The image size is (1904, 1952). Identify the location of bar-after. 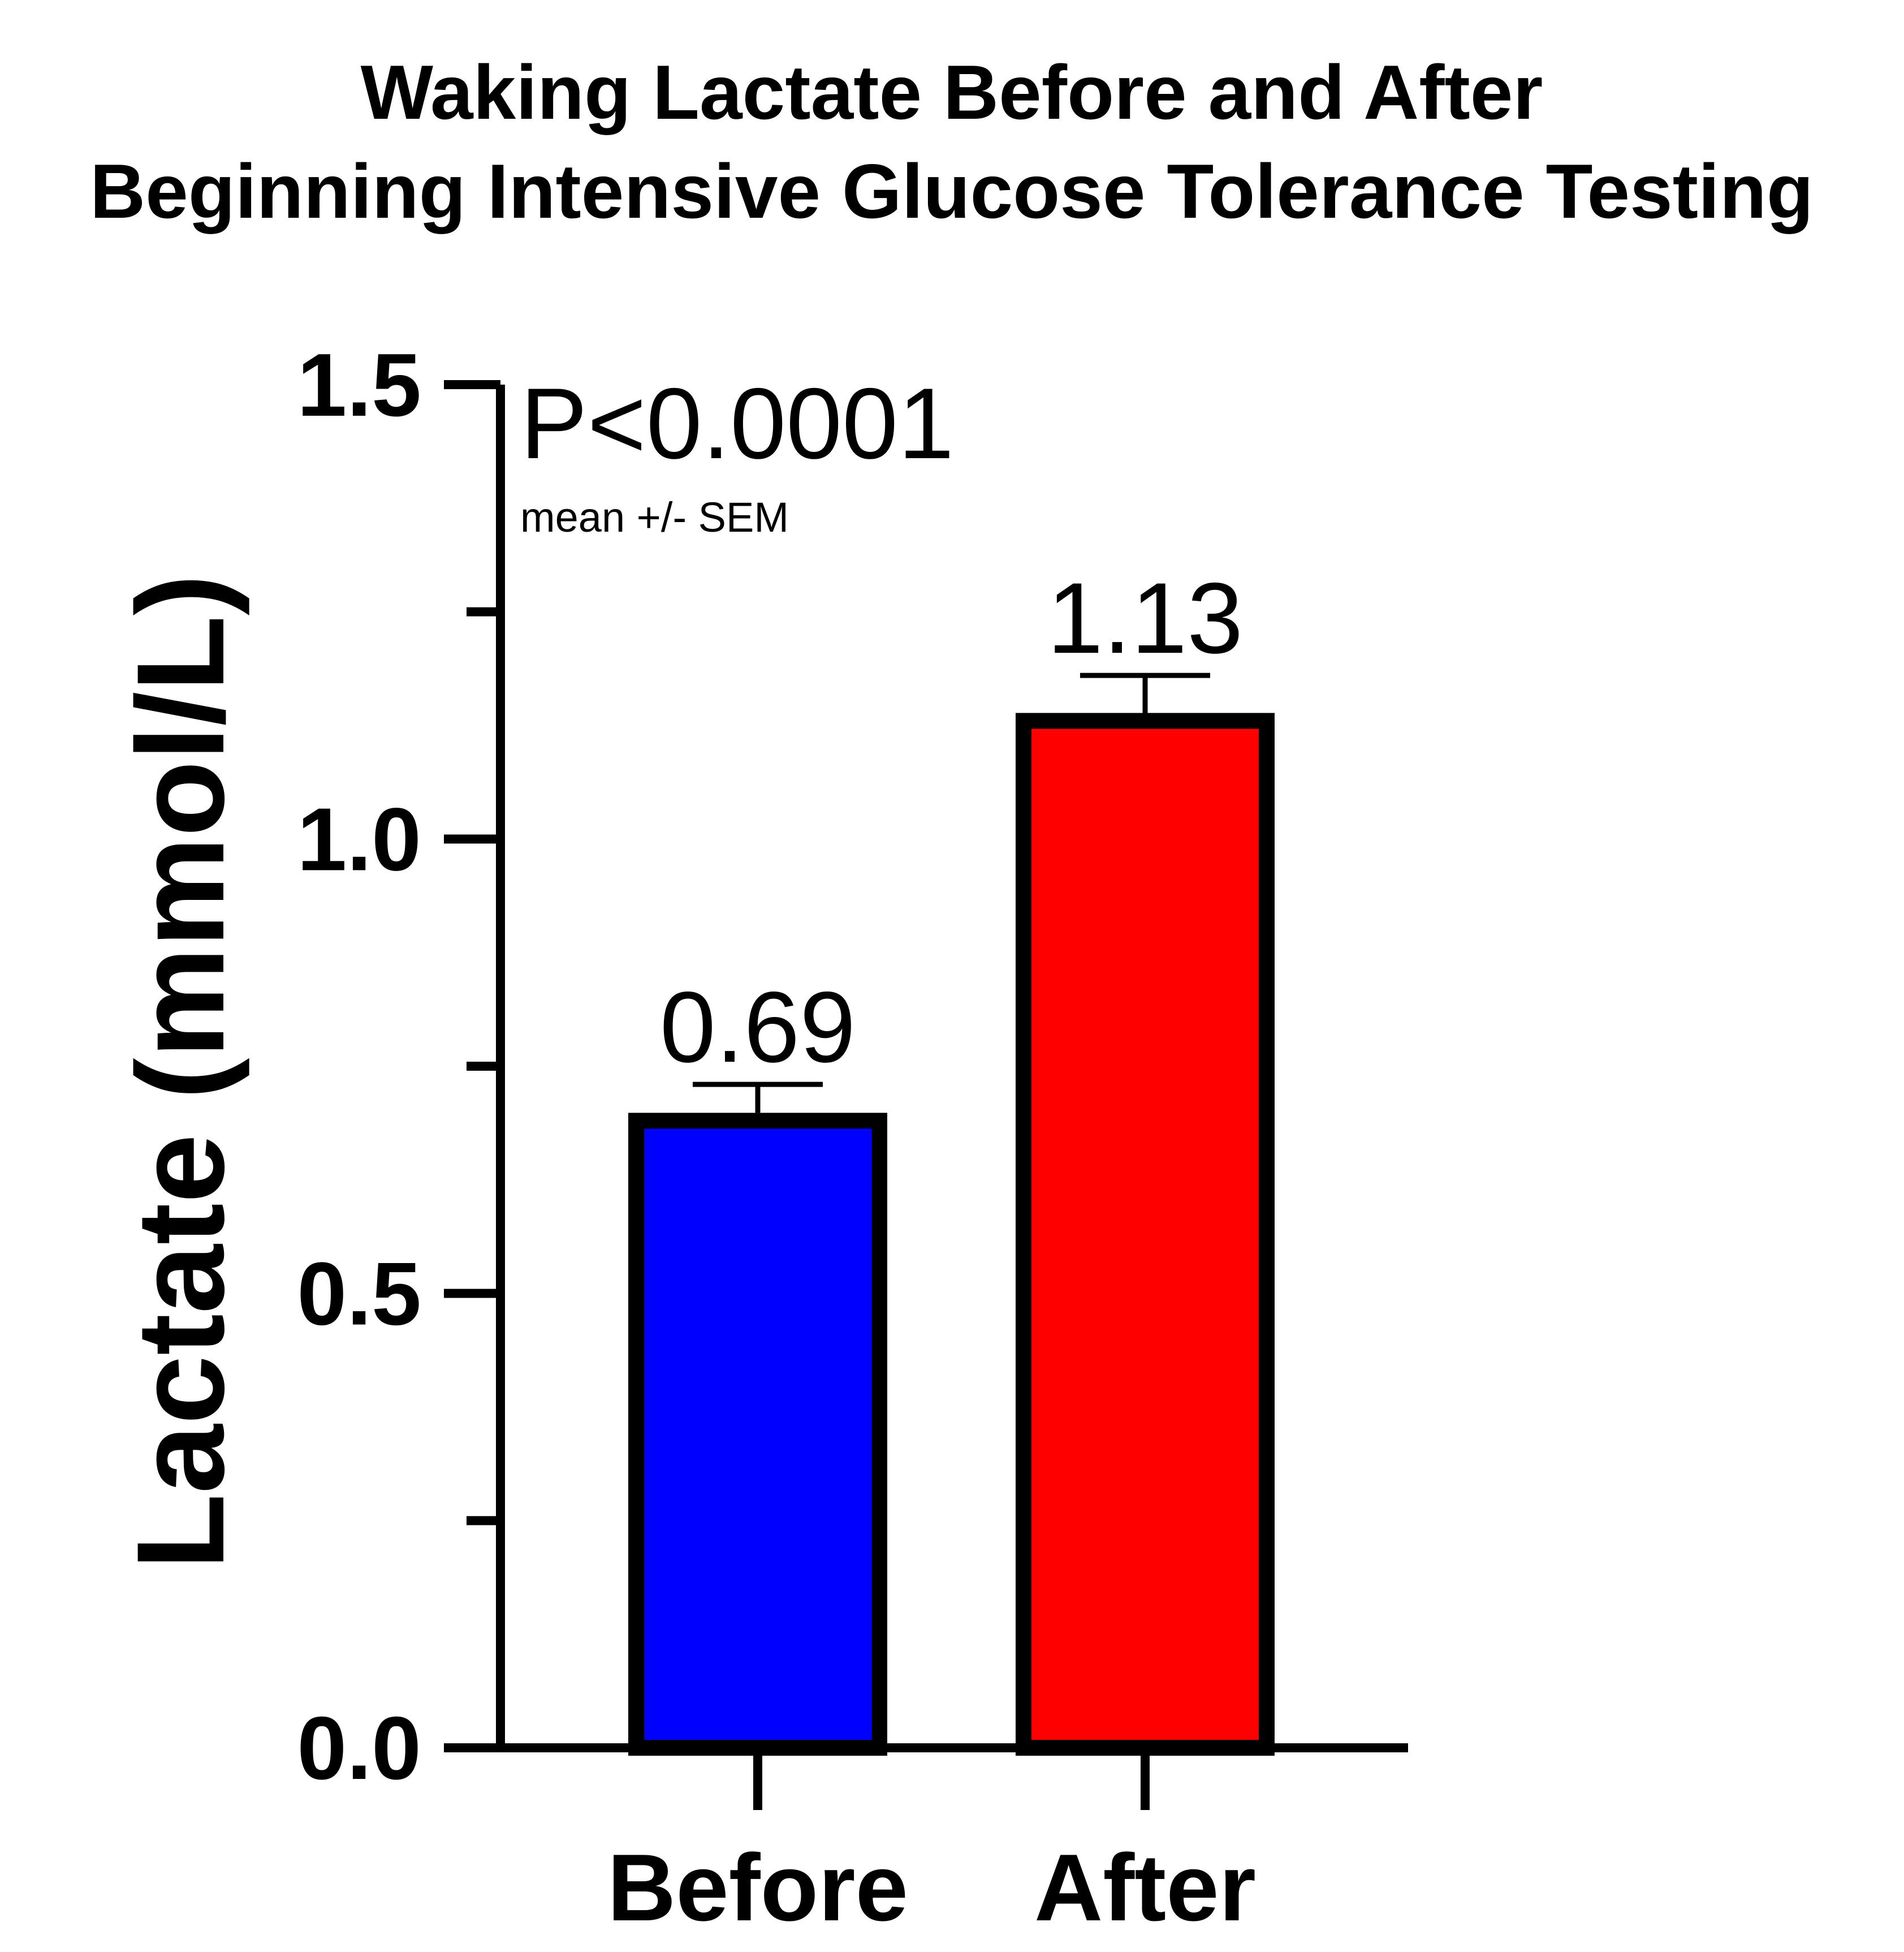
(1145, 1235).